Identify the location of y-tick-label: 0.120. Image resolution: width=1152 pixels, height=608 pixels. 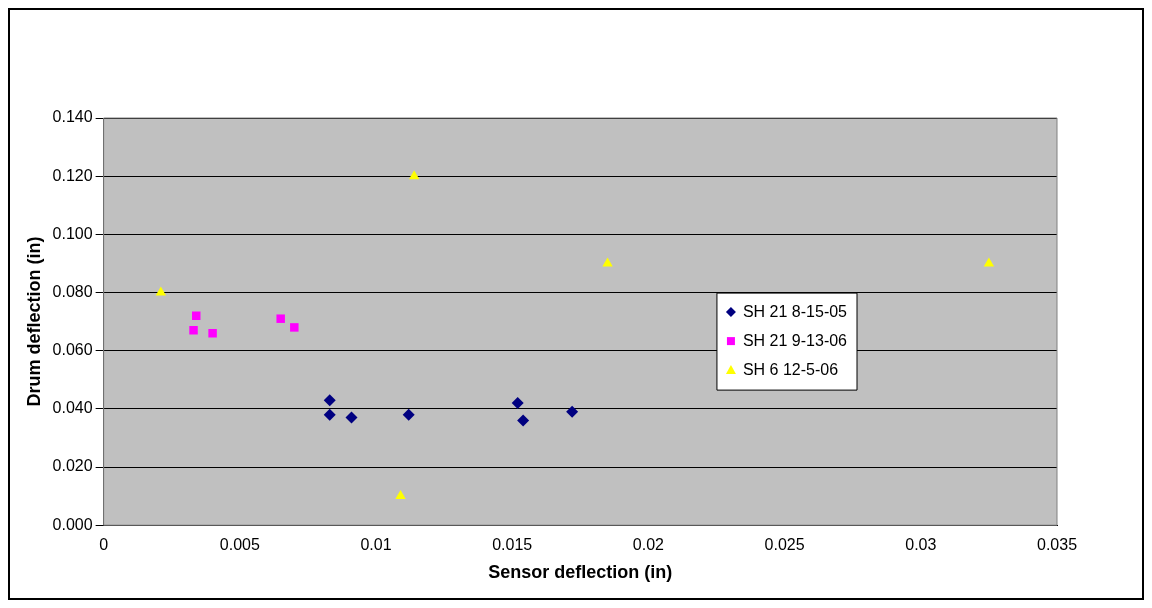
(72, 175).